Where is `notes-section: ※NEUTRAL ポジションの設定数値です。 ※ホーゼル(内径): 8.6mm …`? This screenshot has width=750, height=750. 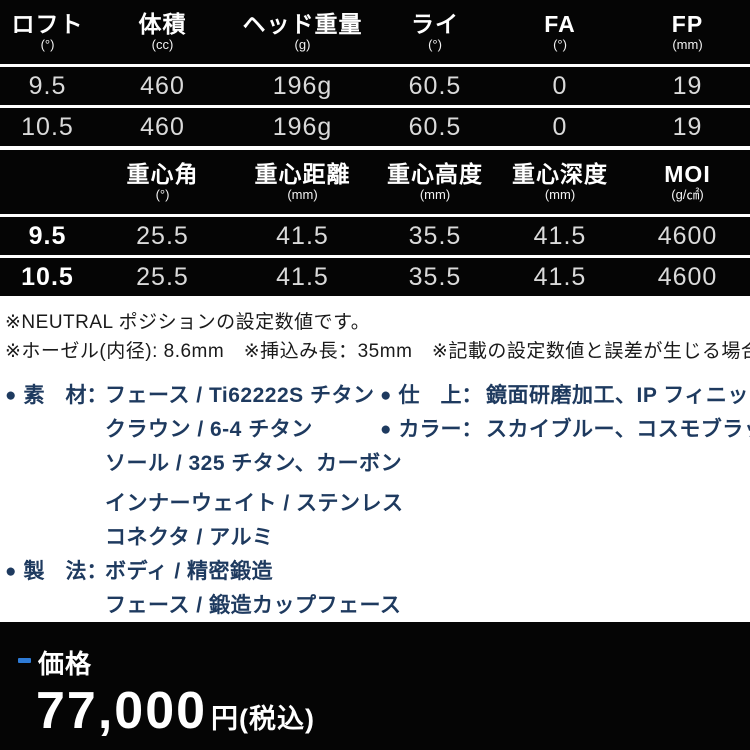
notes-section: ※NEUTRAL ポジションの設定数値です。 ※ホーゼル(内径): 8.6mm … is located at coordinates (375, 331).